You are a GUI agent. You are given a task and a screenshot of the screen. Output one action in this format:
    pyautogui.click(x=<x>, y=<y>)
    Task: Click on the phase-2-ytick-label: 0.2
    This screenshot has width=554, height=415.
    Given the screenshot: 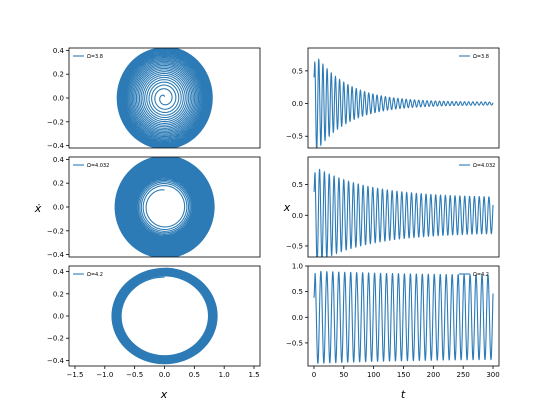 What is the action you would take?
    pyautogui.click(x=58, y=184)
    